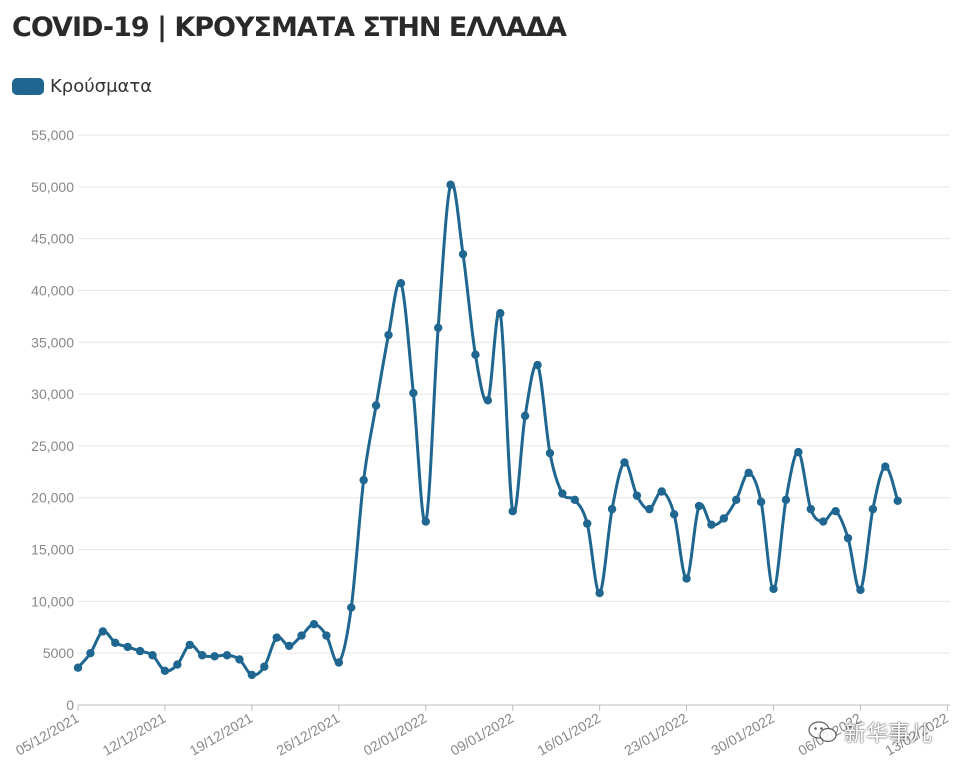 The image size is (972, 775). What do you see at coordinates (52, 498) in the screenshot?
I see `y-tick-label: 20,000` at bounding box center [52, 498].